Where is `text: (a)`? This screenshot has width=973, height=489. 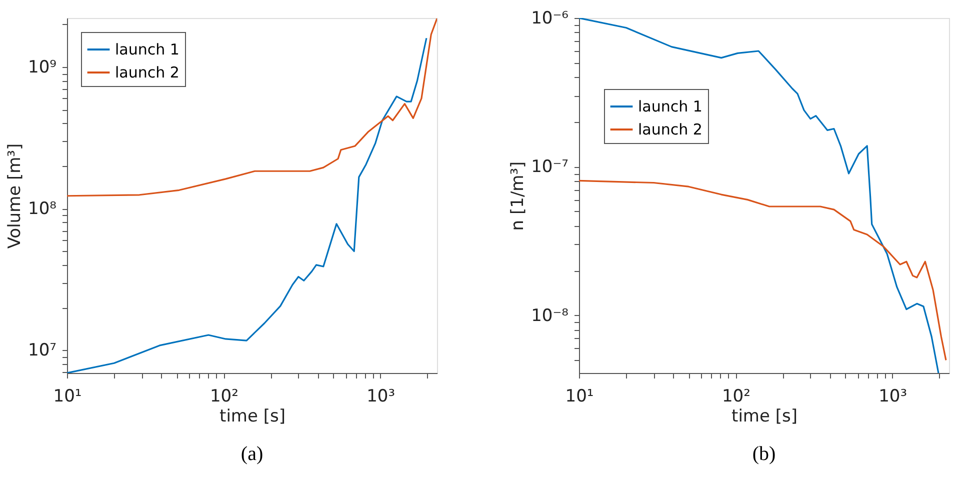 text: (a) is located at coordinates (252, 454).